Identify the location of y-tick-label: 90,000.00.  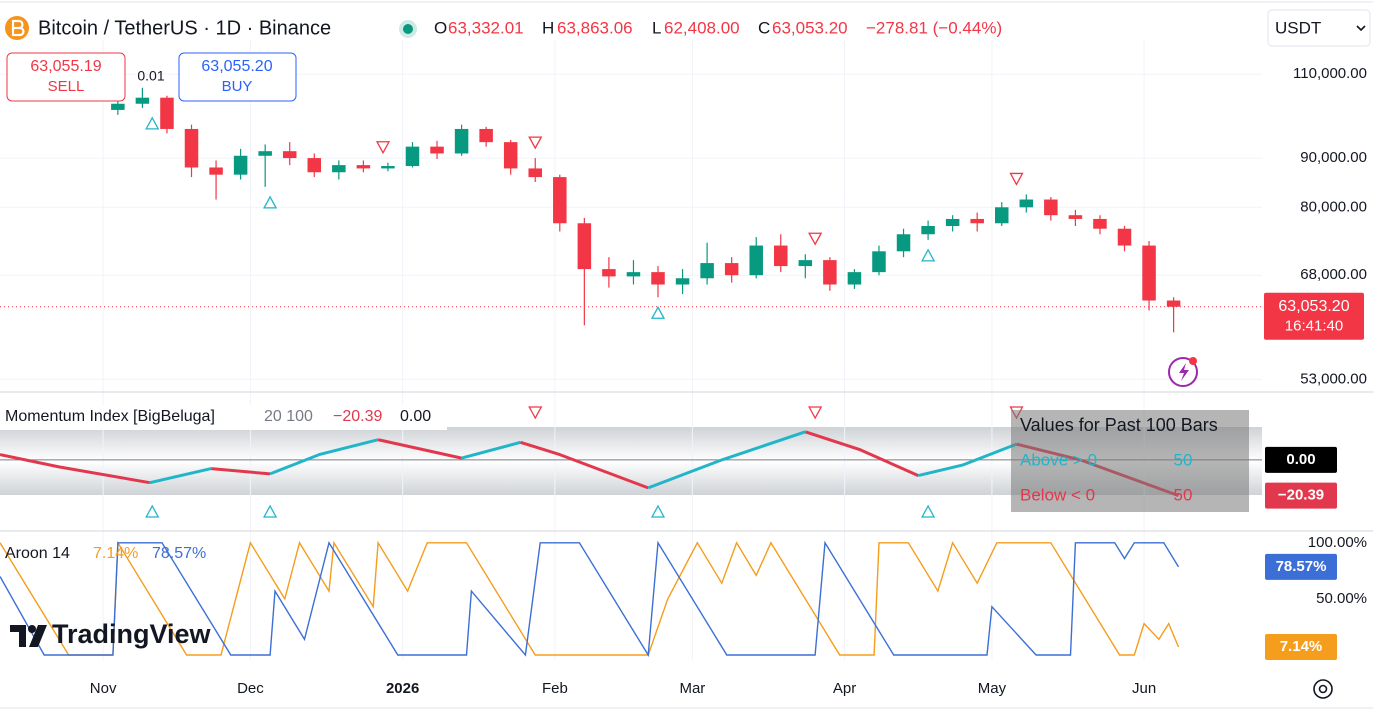
(1333, 157).